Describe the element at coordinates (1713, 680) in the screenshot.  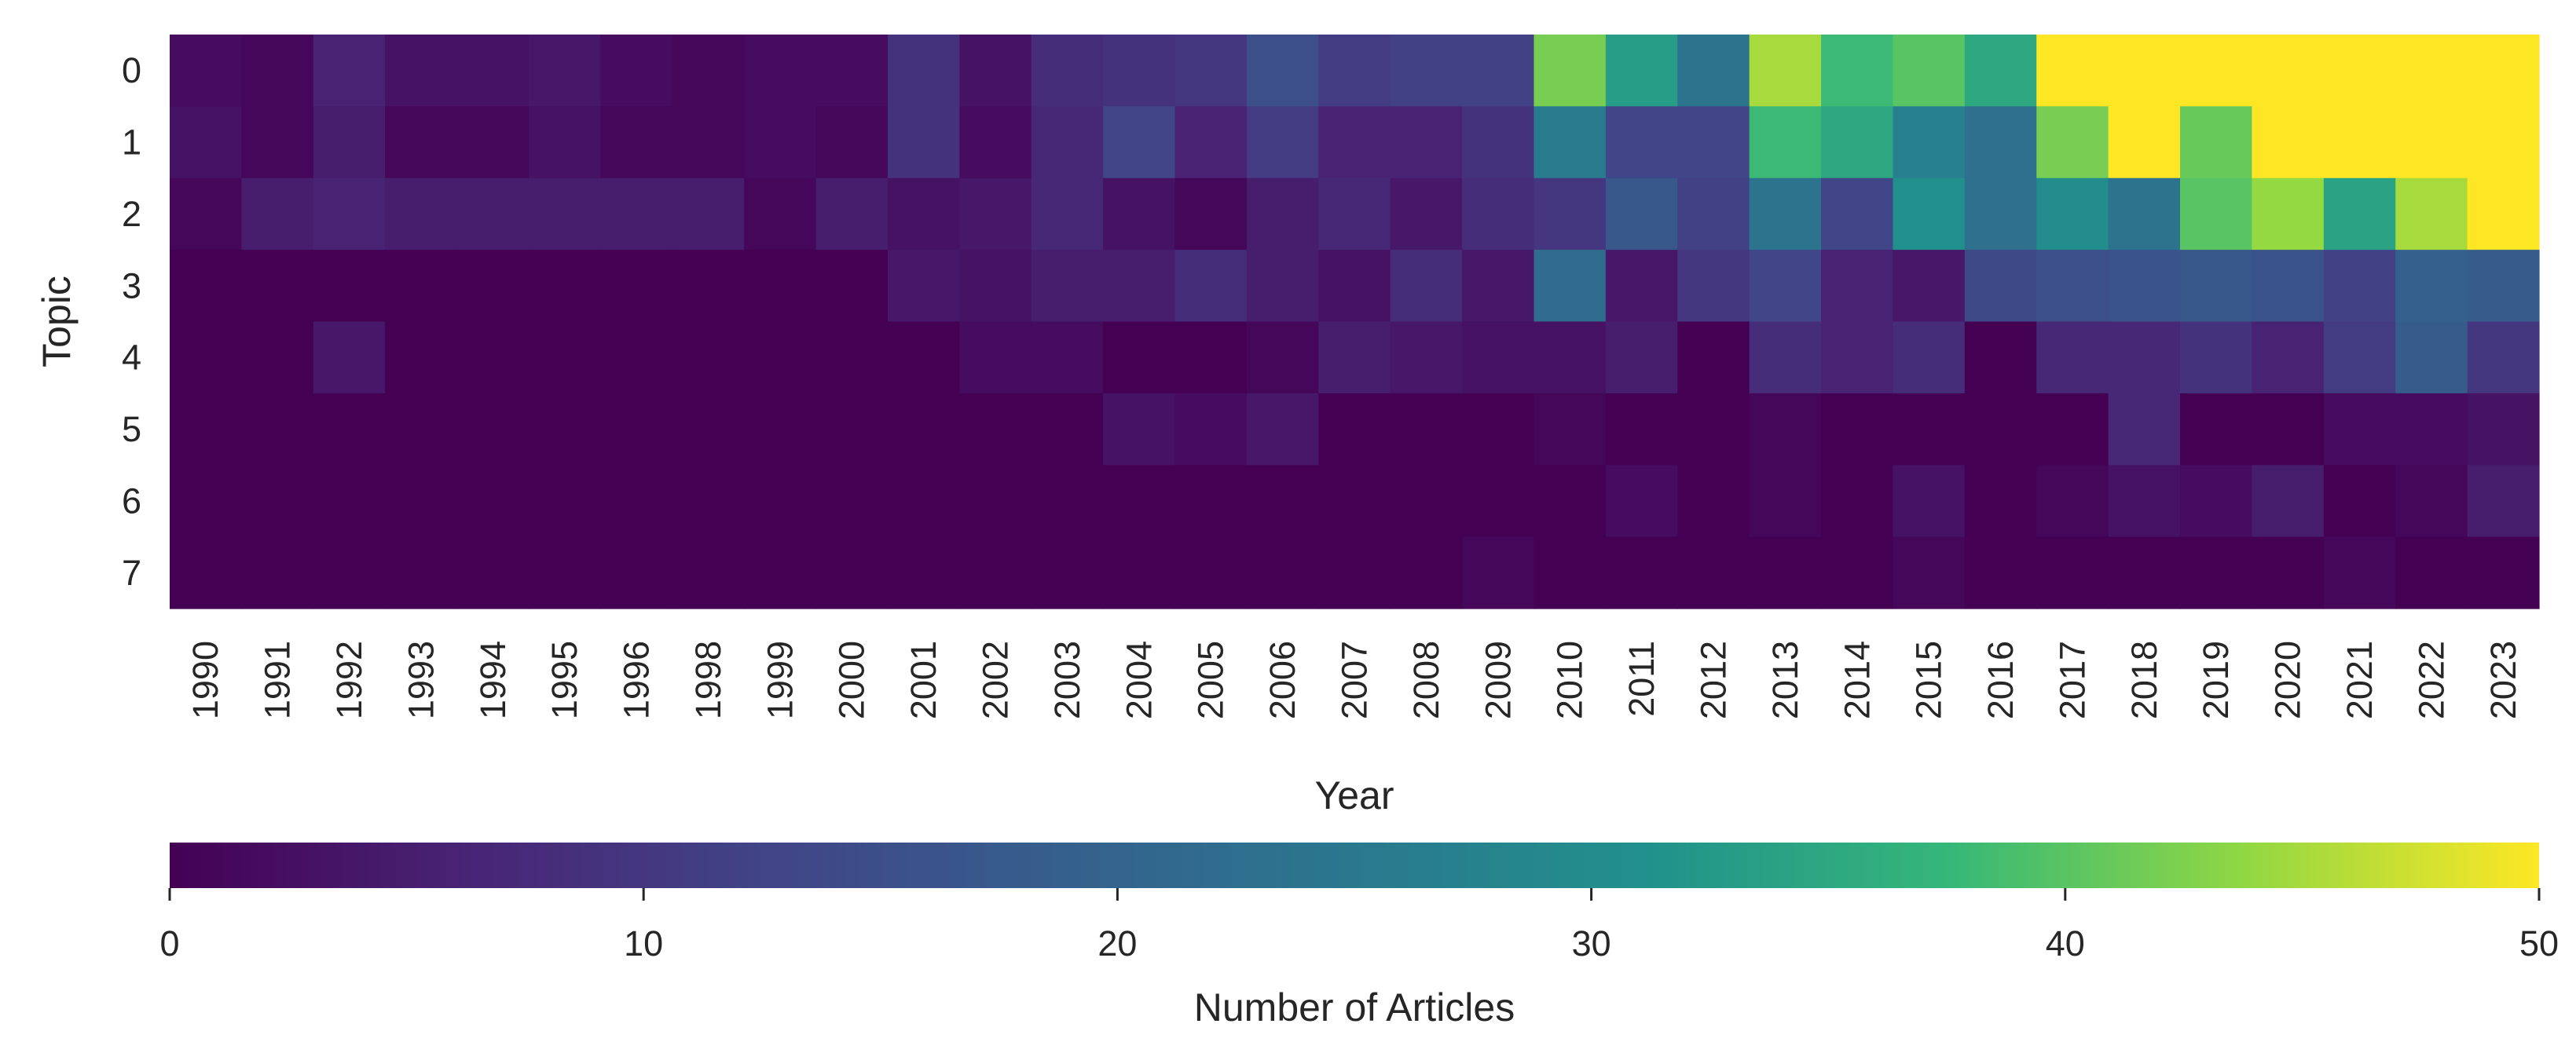
I see `x-tick-label: 2012` at that location.